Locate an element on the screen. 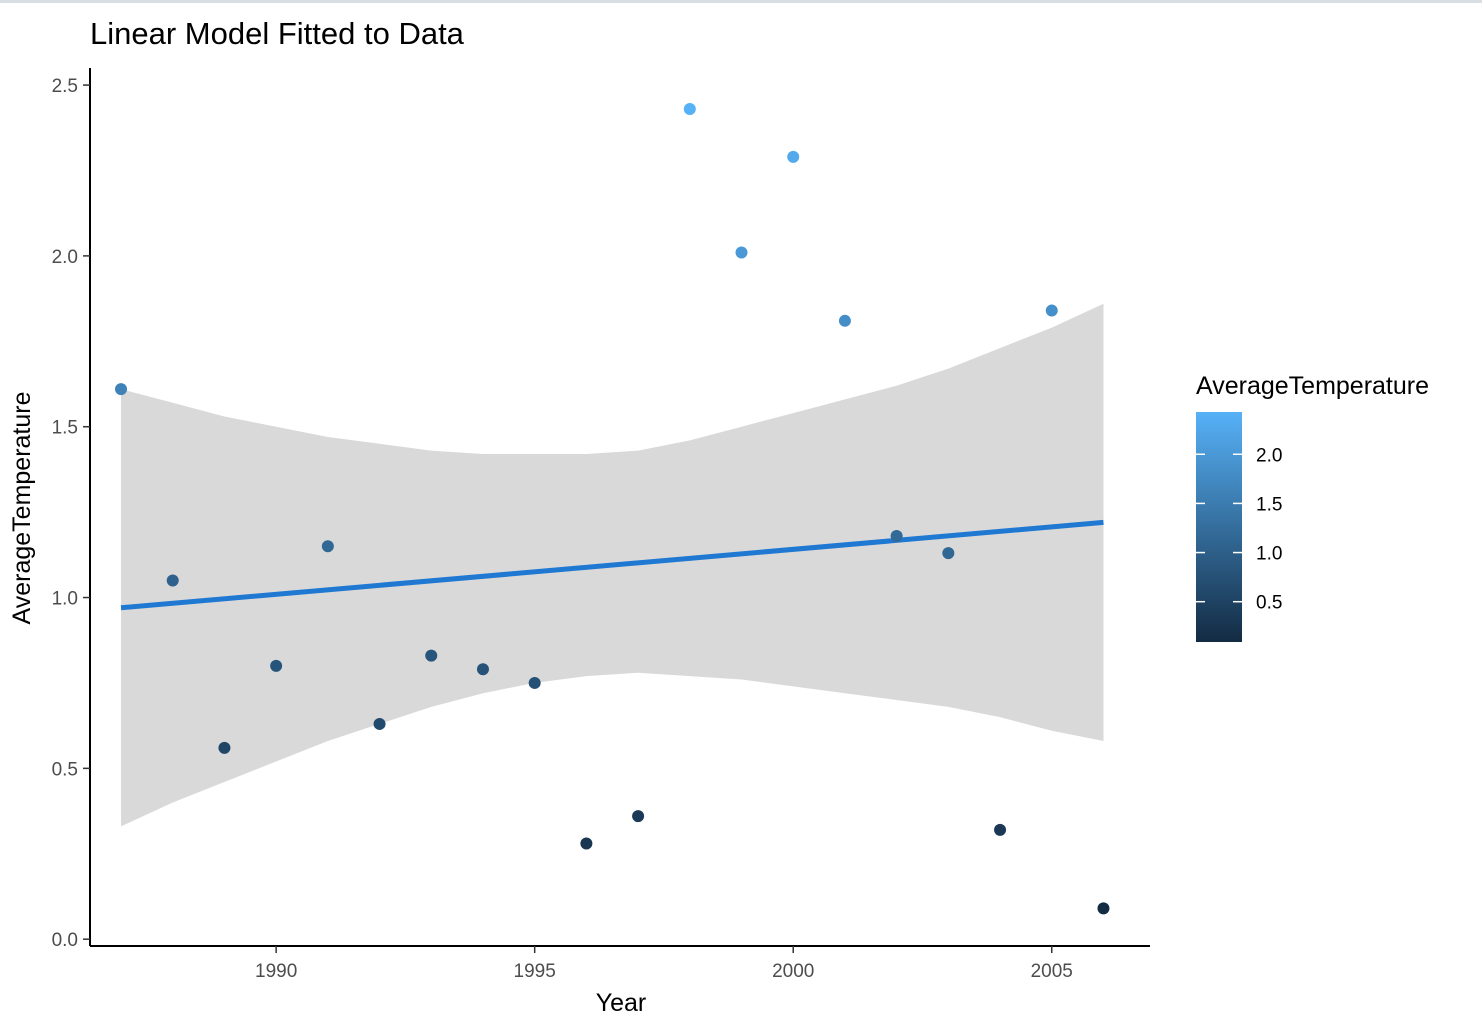  legend-colorbar is located at coordinates (1219, 527).